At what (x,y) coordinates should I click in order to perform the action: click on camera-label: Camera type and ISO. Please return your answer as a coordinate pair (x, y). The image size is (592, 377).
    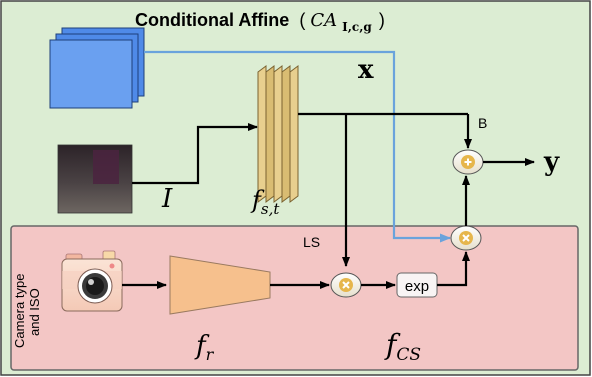
    Looking at the image, I should click on (27, 309).